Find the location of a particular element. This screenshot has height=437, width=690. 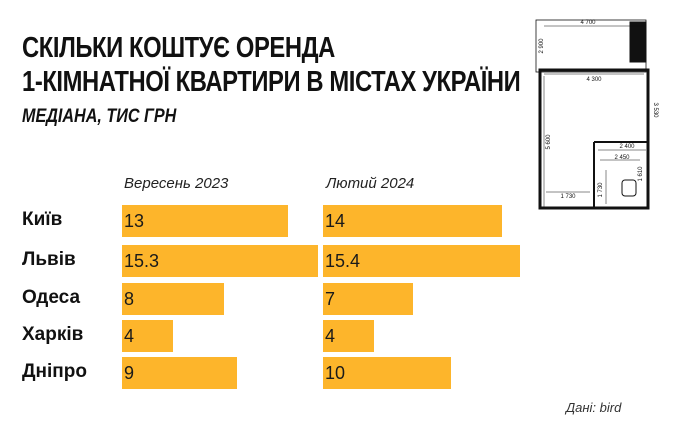

chart-title-line-2: 1-КІМНАТНОЇ КВАРТИРИ В МІСТАХ УКРАЇНИ is located at coordinates (271, 82).